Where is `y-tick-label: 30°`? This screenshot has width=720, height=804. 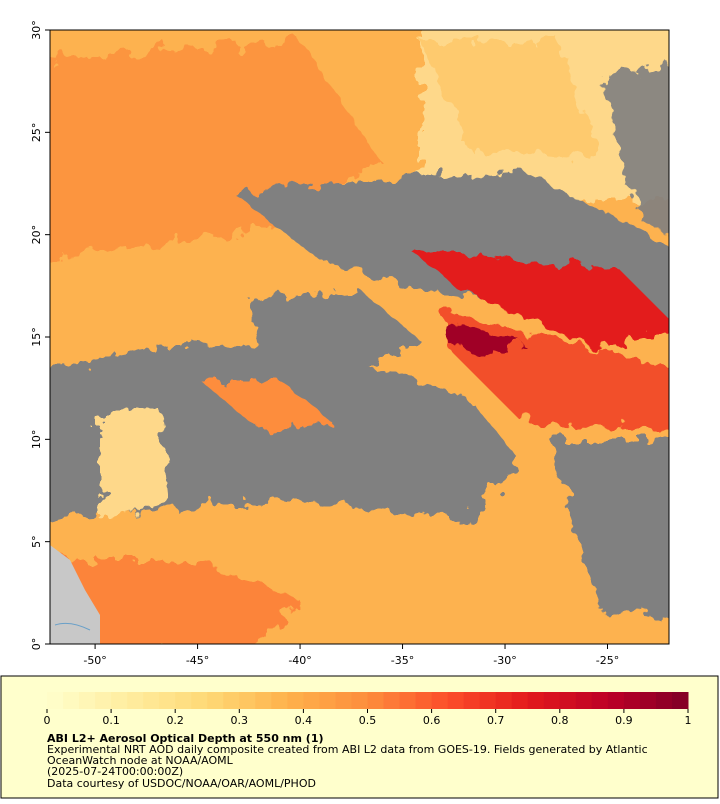
y-tick-label: 30° is located at coordinates (36, 30).